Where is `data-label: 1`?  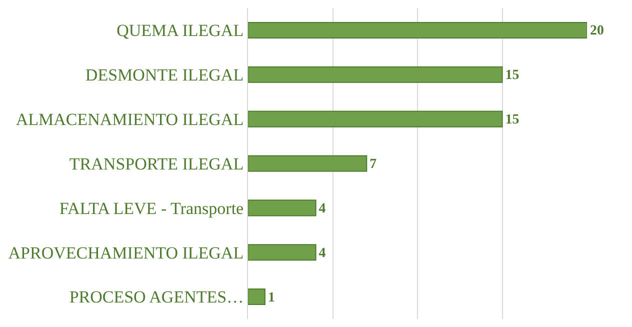 data-label: 1 is located at coordinates (271, 298).